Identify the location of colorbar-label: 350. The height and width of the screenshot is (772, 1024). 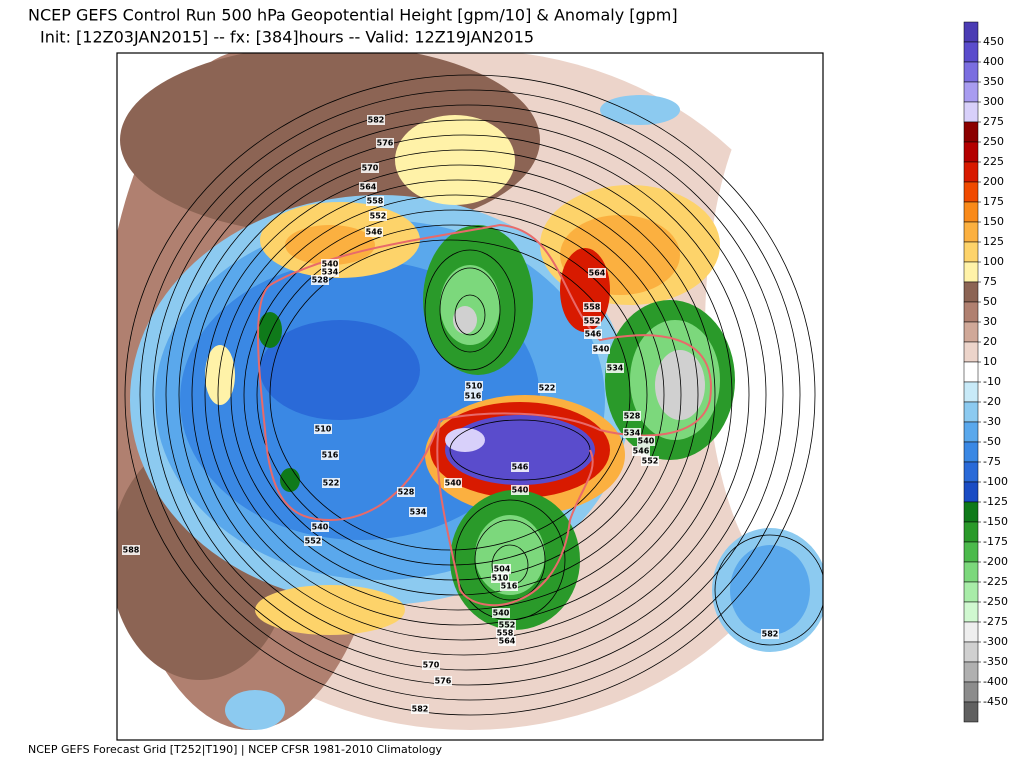
(993, 81).